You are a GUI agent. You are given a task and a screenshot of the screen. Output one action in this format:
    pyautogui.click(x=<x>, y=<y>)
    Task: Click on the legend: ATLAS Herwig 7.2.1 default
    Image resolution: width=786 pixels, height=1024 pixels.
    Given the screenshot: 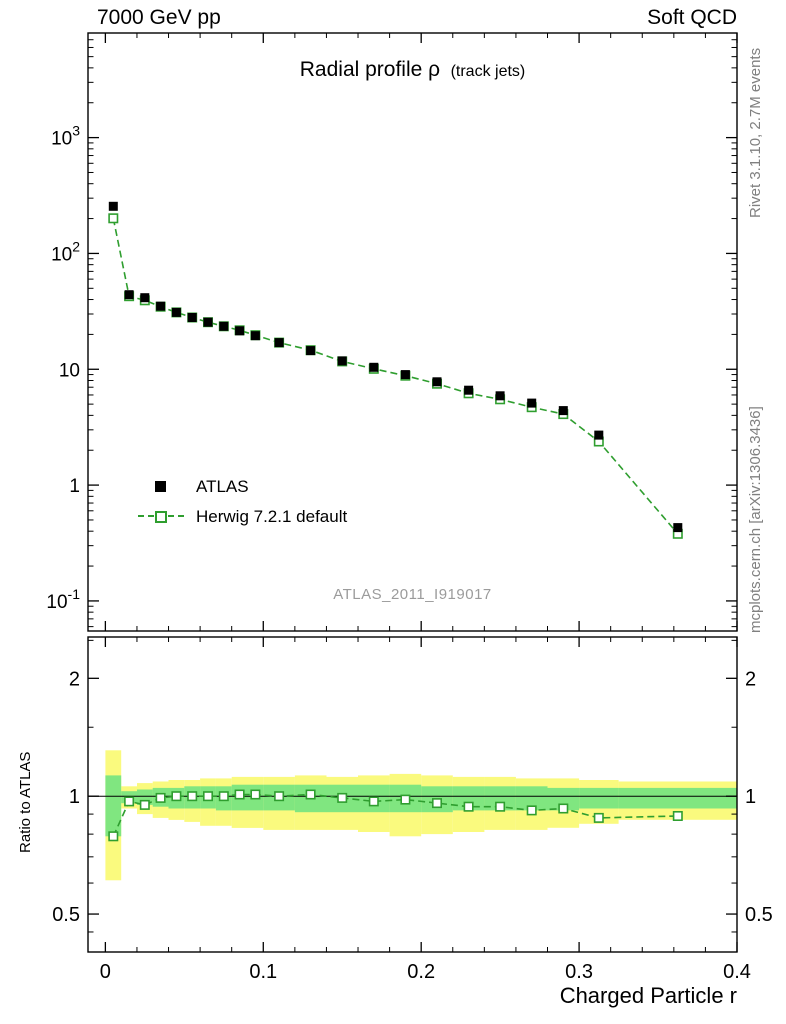 What is the action you would take?
    pyautogui.click(x=242, y=502)
    